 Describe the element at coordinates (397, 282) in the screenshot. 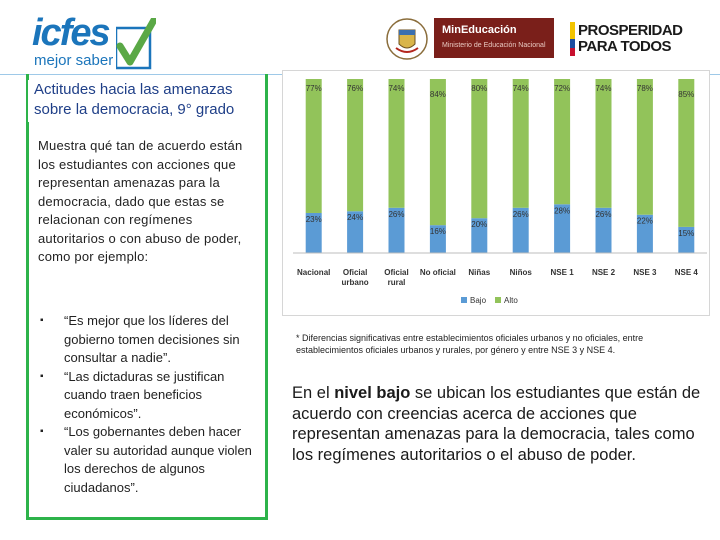

I see `category-tick-label: rural` at that location.